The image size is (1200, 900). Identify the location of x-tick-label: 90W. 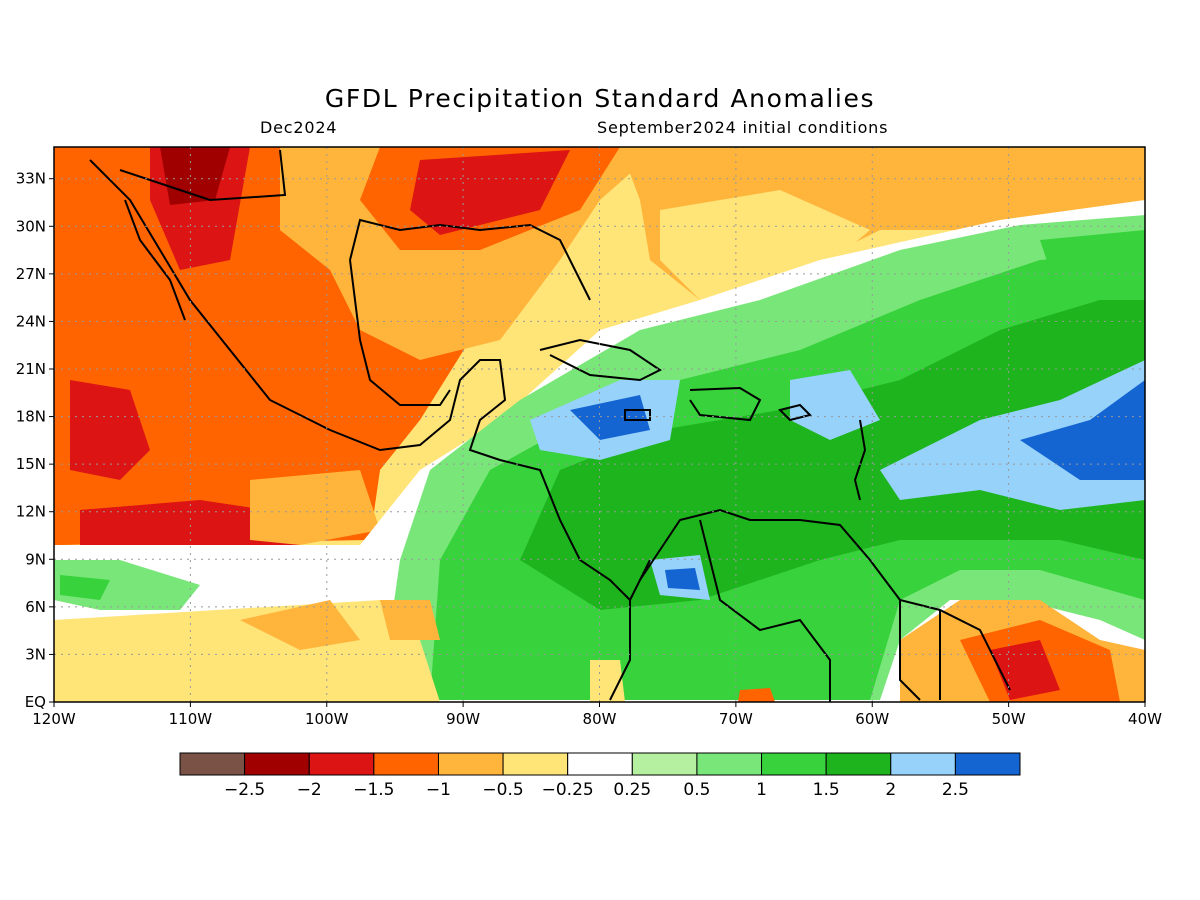
(463, 719).